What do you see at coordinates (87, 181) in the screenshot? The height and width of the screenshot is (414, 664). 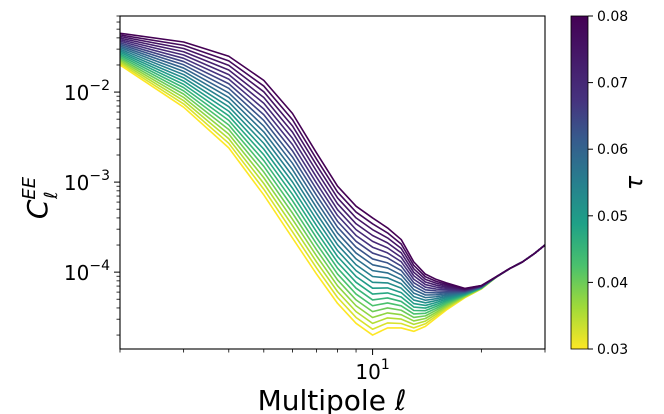 I see `y-tick-label: 10⁻³` at bounding box center [87, 181].